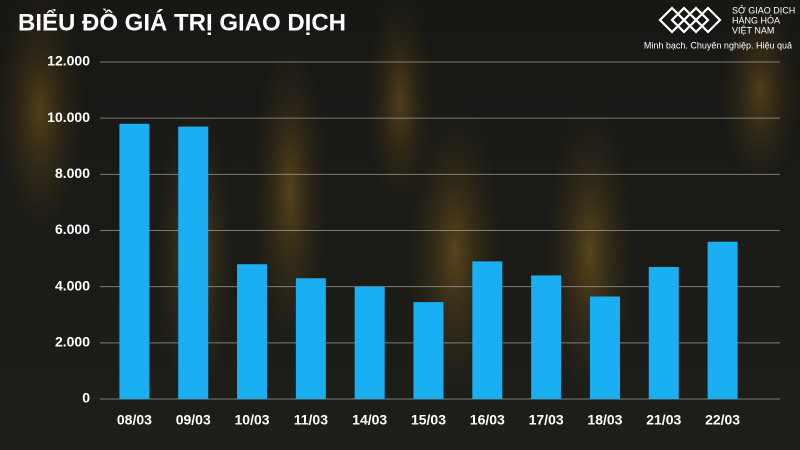  Describe the element at coordinates (311, 420) in the screenshot. I see `x-tick-label: 11/03` at that location.